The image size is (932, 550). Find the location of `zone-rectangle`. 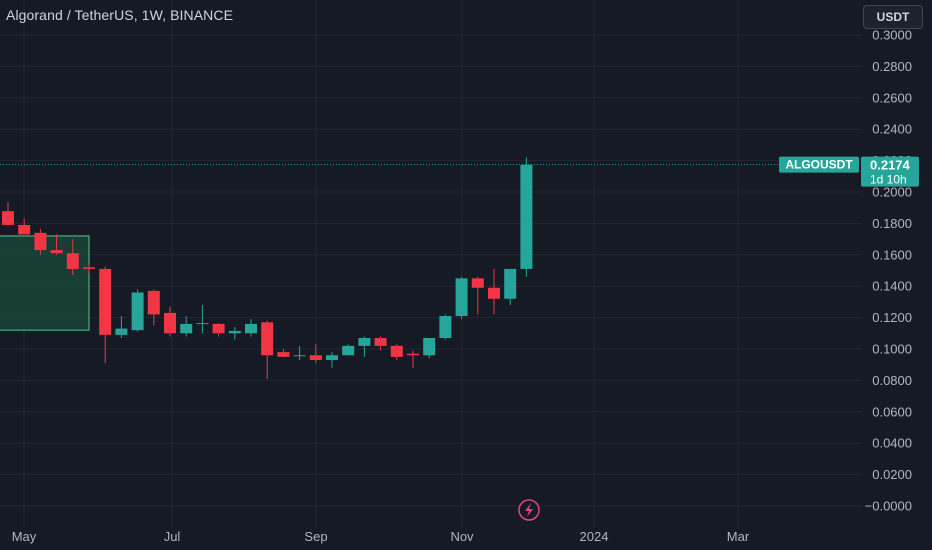

zone-rectangle is located at coordinates (45, 283).